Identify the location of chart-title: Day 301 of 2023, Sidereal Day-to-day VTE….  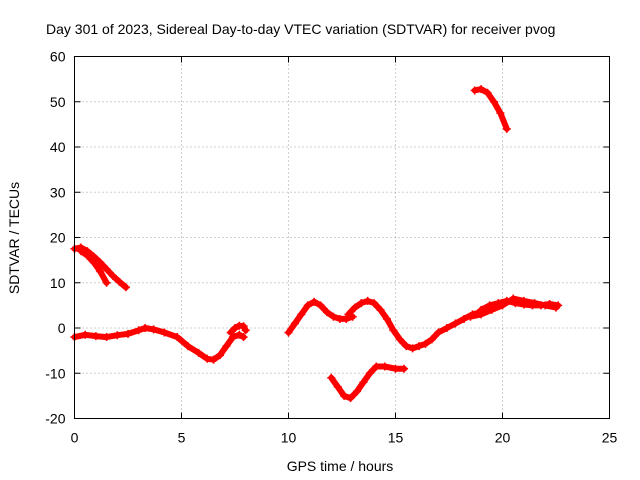
(300, 29).